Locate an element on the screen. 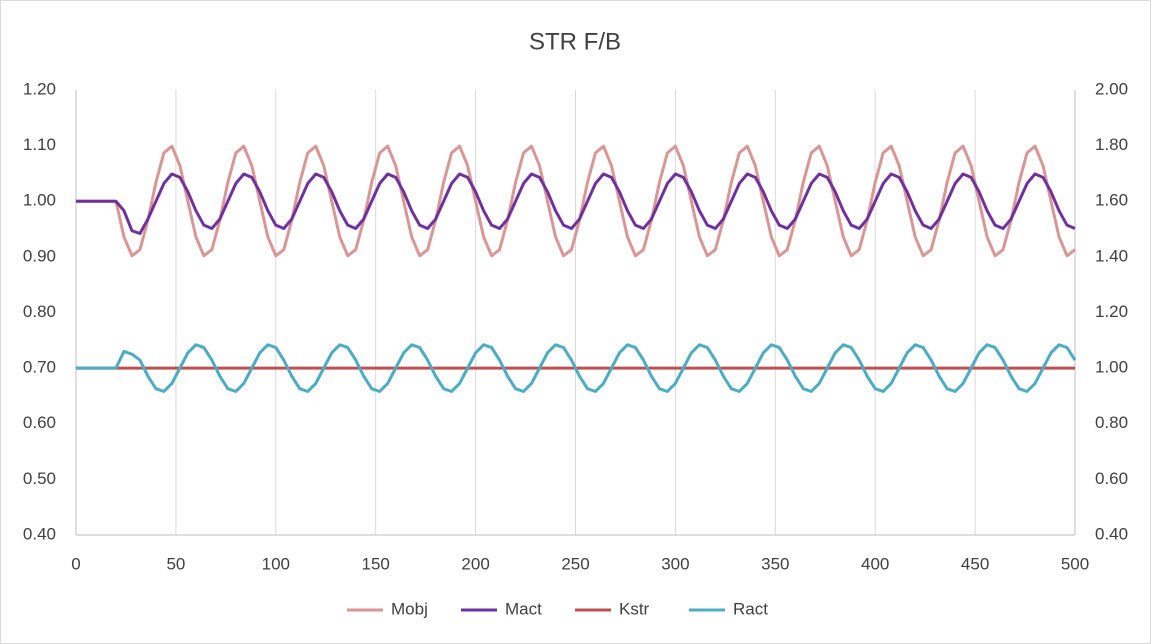  y2-tick-label: 0.60 is located at coordinates (1111, 478).